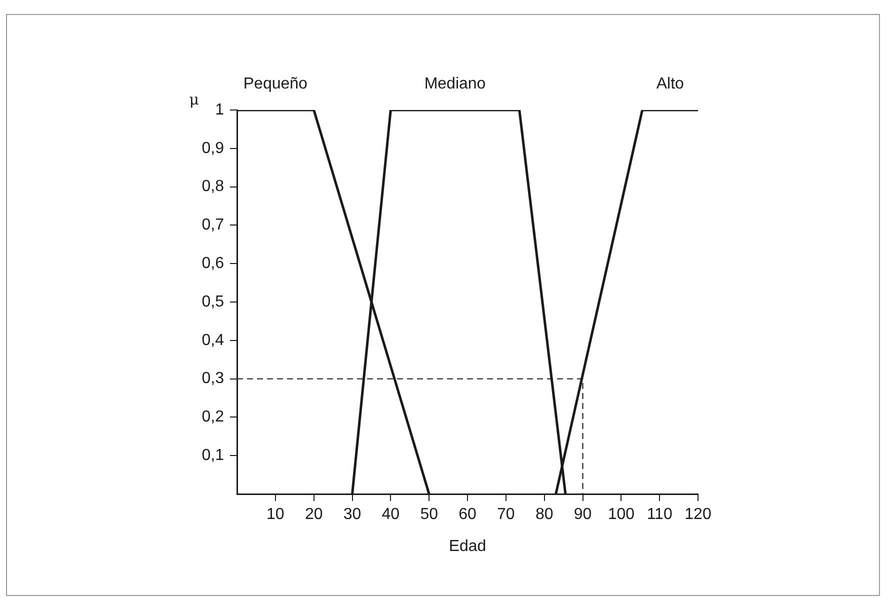 Image resolution: width=888 pixels, height=613 pixels. Describe the element at coordinates (194, 99) in the screenshot. I see `y-axis-title: μ` at that location.